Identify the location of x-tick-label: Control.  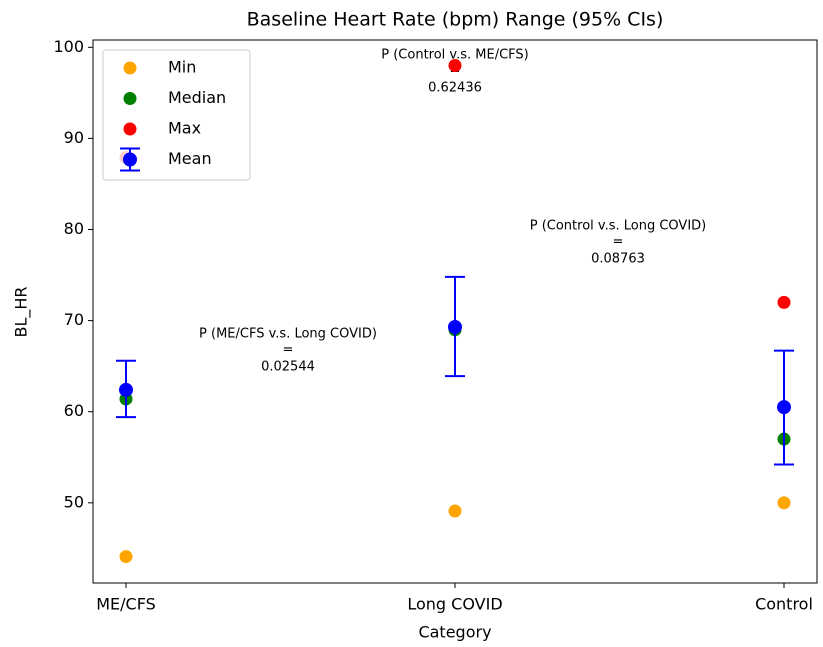
(784, 604).